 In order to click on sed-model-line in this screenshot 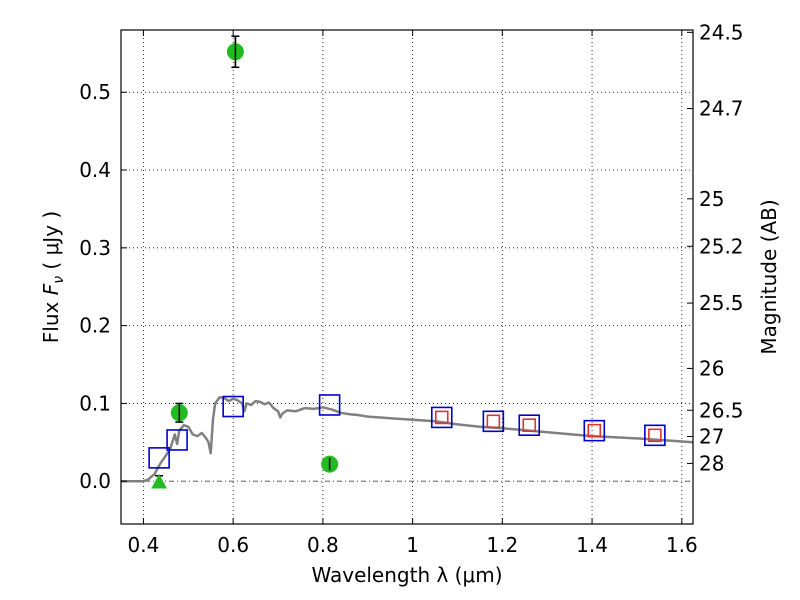, I will do `click(407, 439)`.